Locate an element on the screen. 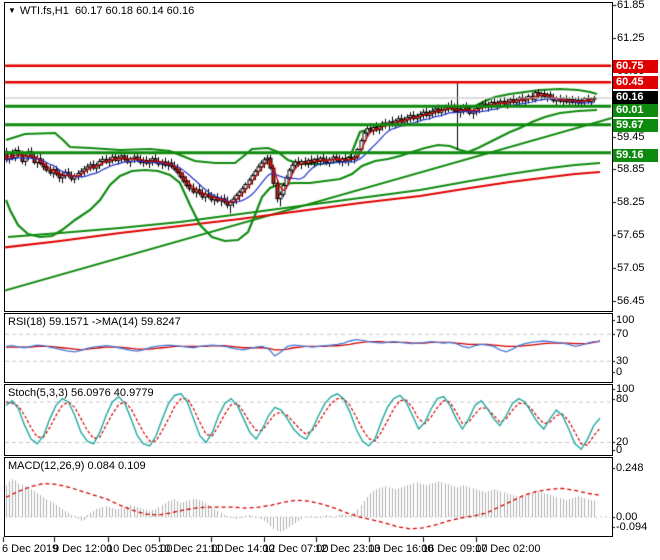 The width and height of the screenshot is (660, 560). price-badge-60-16: 60.16 is located at coordinates (635, 97).